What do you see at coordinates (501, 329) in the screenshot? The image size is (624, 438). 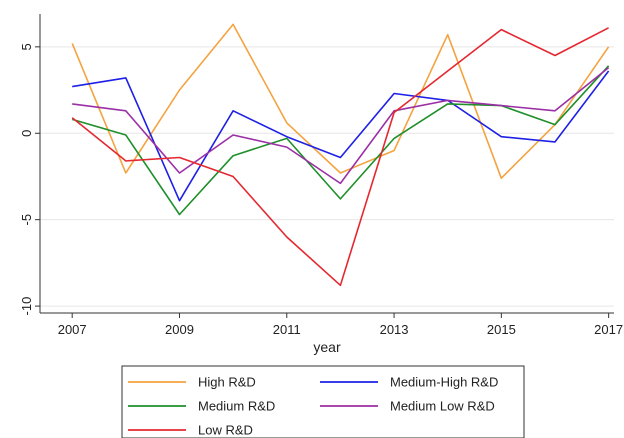 I see `x-tick-label: 2015` at bounding box center [501, 329].